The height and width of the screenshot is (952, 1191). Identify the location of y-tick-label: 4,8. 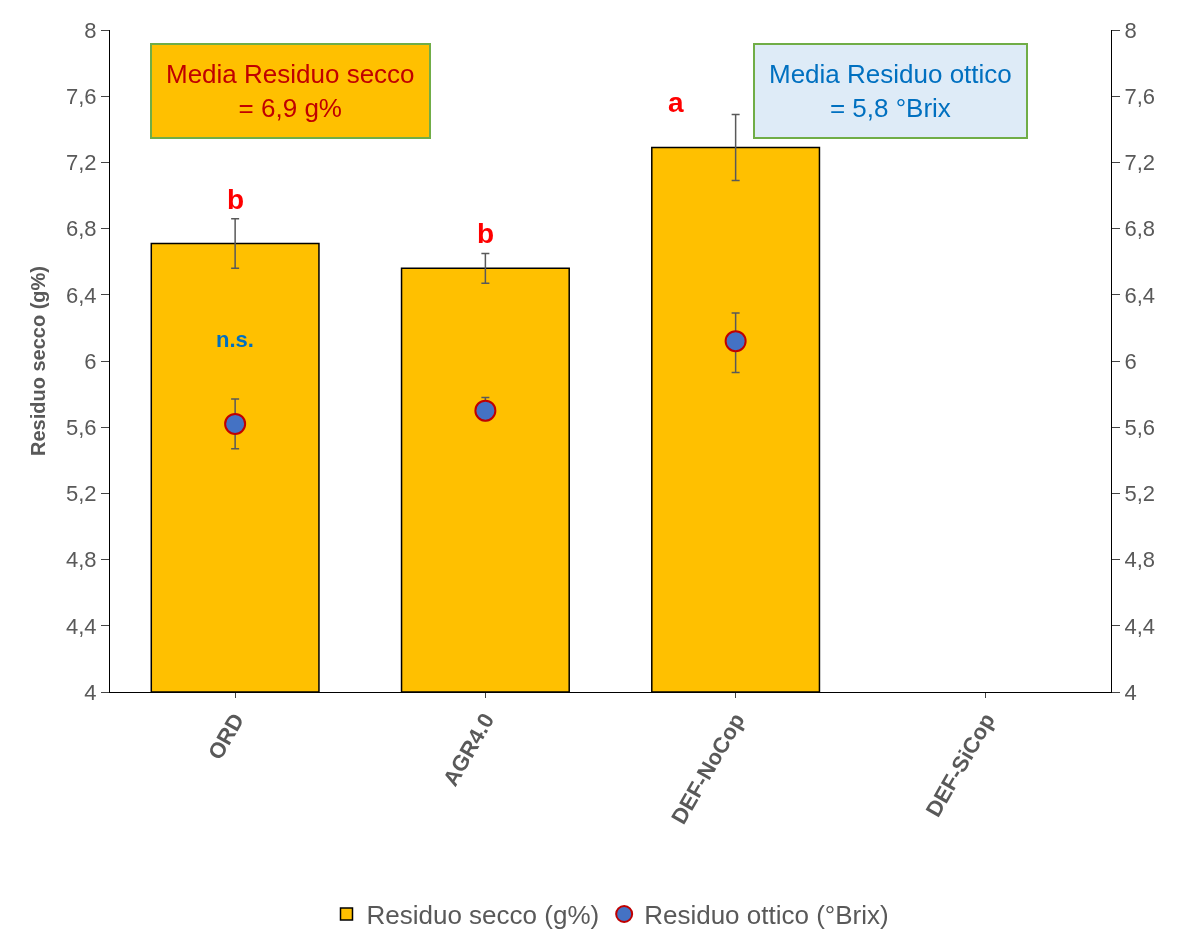
(81, 560).